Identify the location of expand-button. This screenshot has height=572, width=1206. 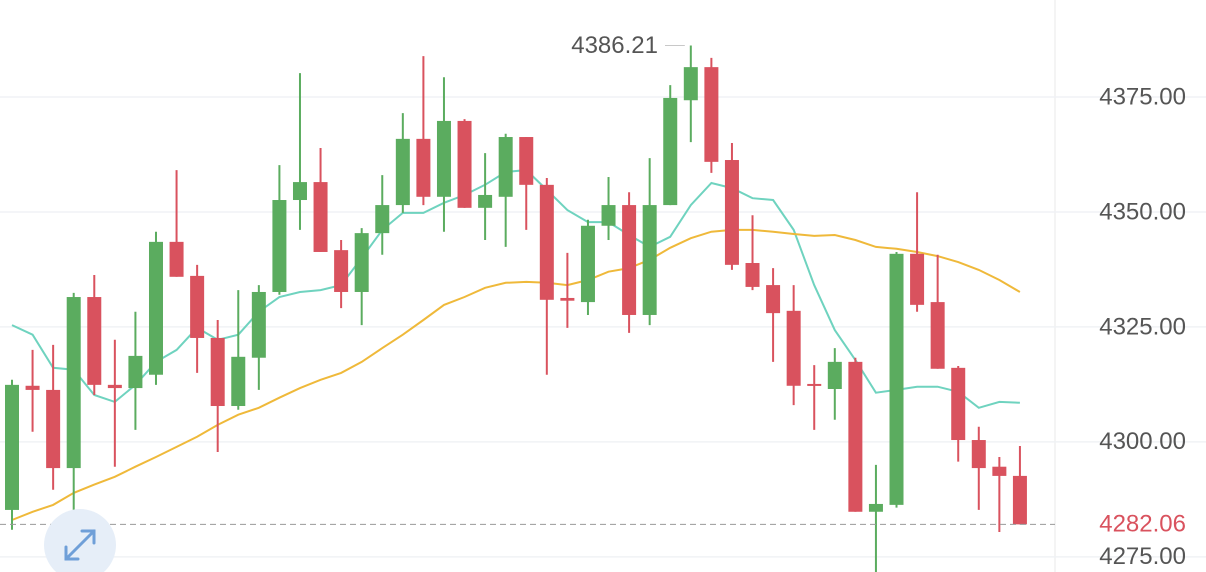
(80, 540).